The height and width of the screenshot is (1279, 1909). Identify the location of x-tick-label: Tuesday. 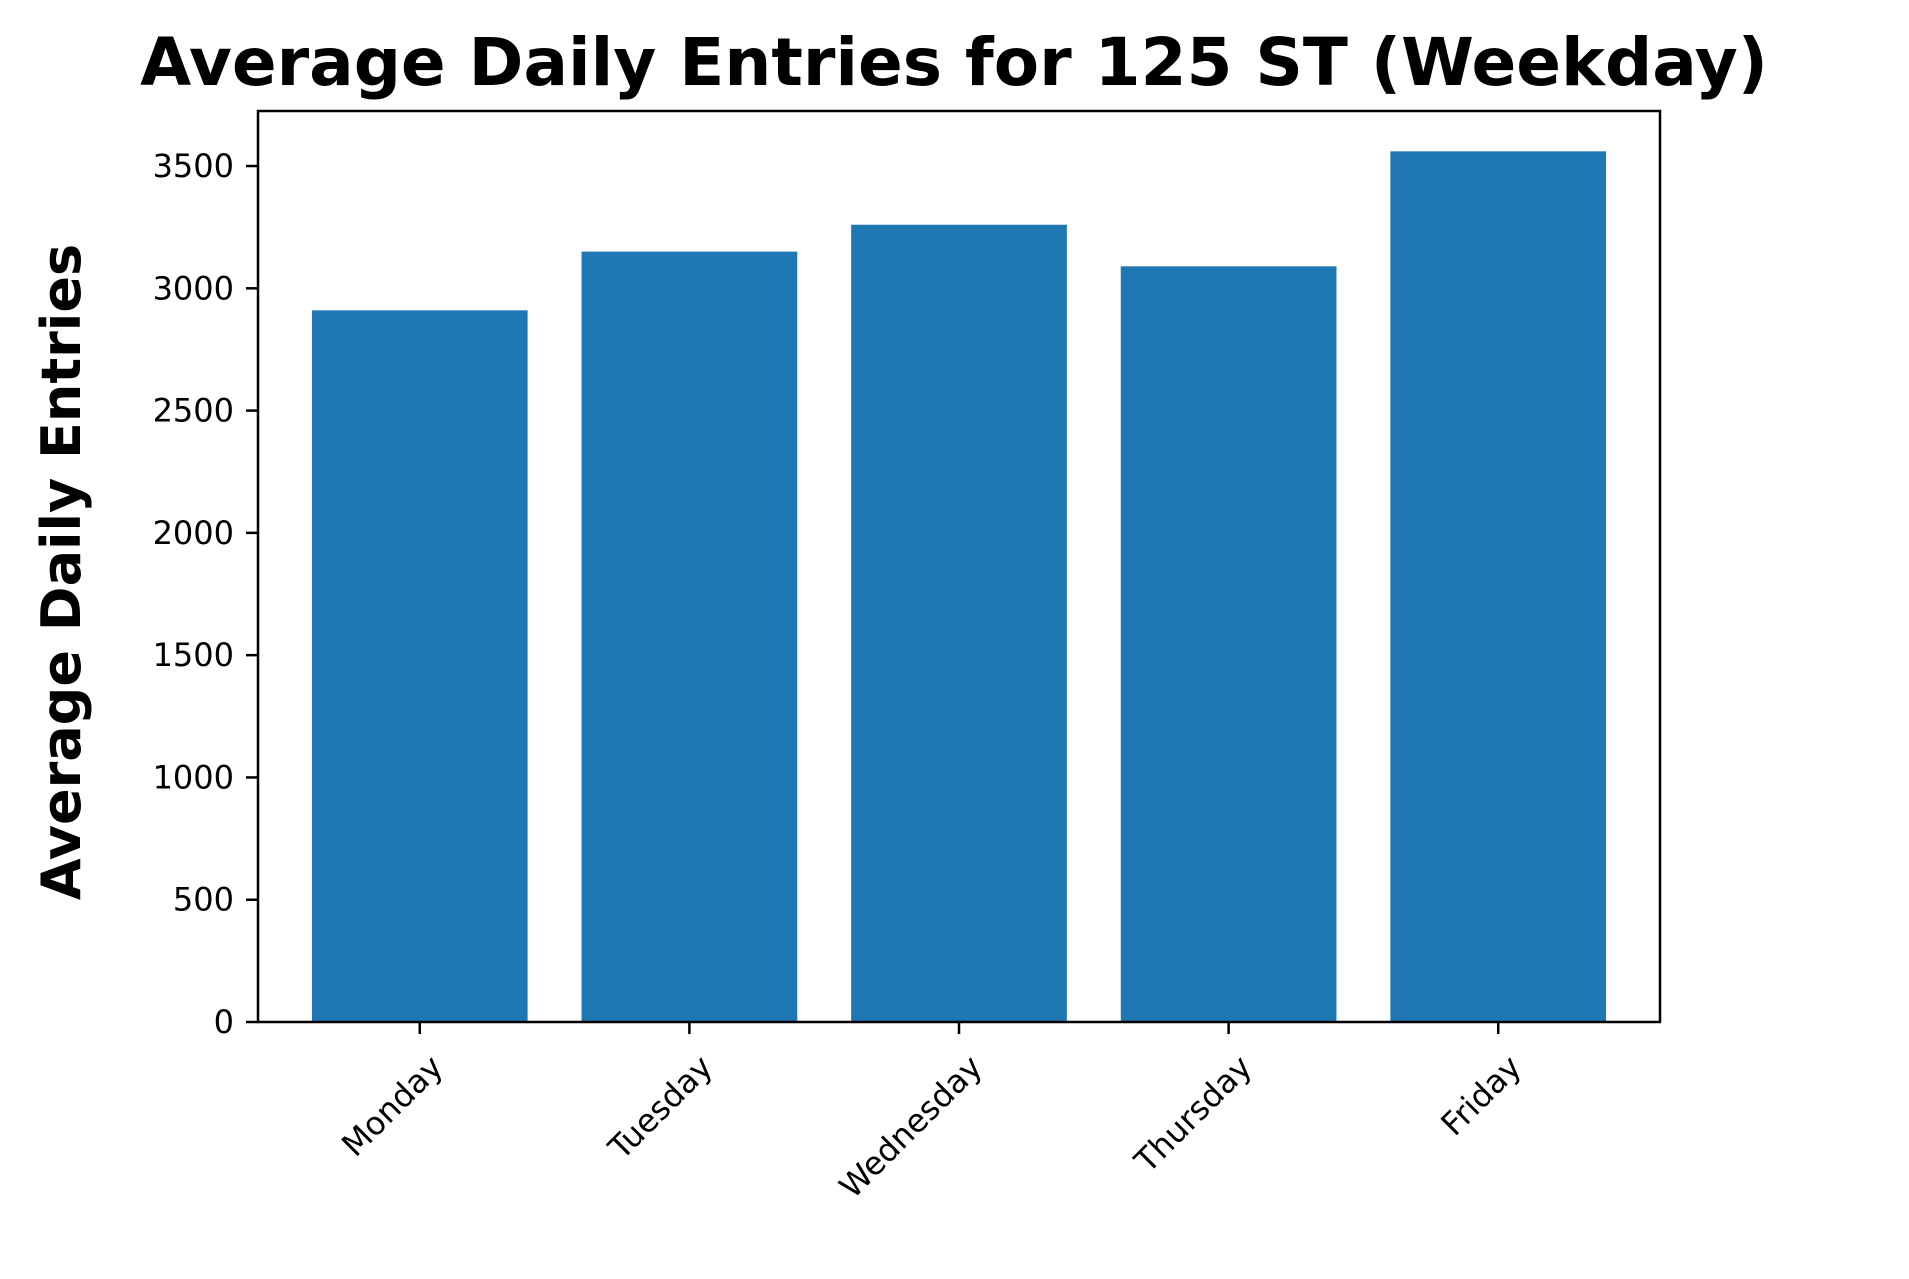
(660, 1108).